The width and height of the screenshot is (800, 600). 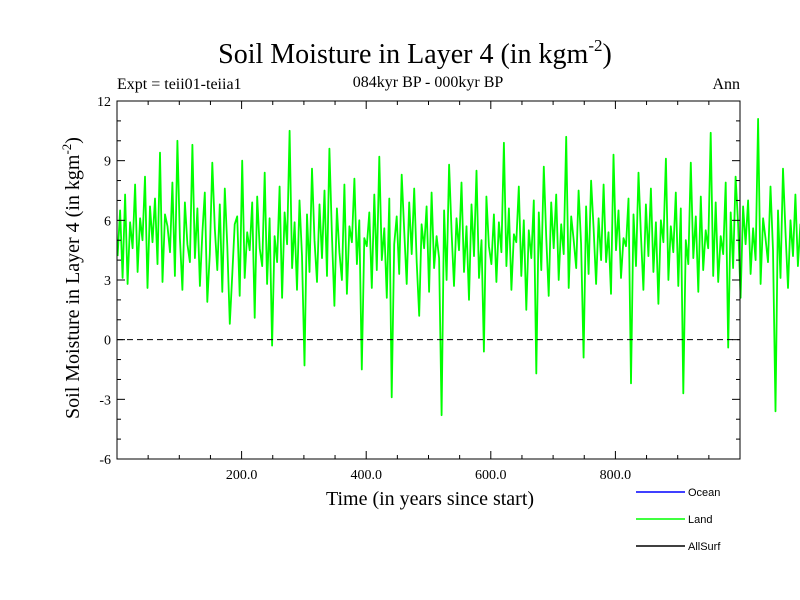 What do you see at coordinates (105, 460) in the screenshot?
I see `y-tick-label: -6` at bounding box center [105, 460].